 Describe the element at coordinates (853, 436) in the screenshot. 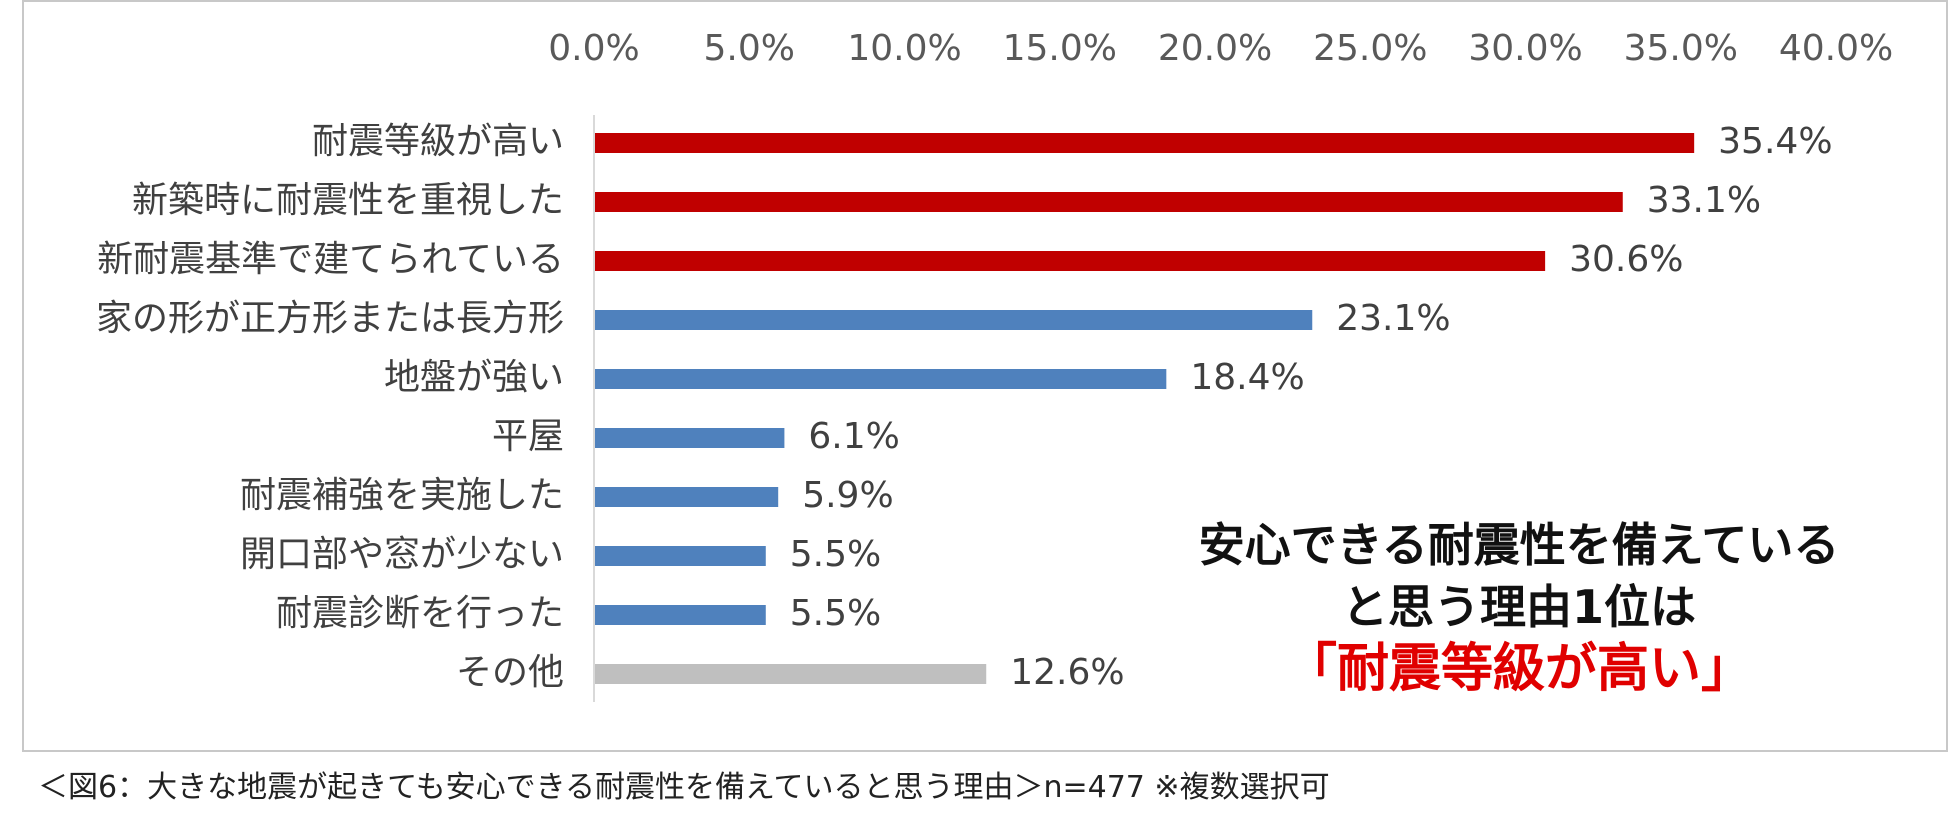

I see `data-label: 6.1%` at that location.